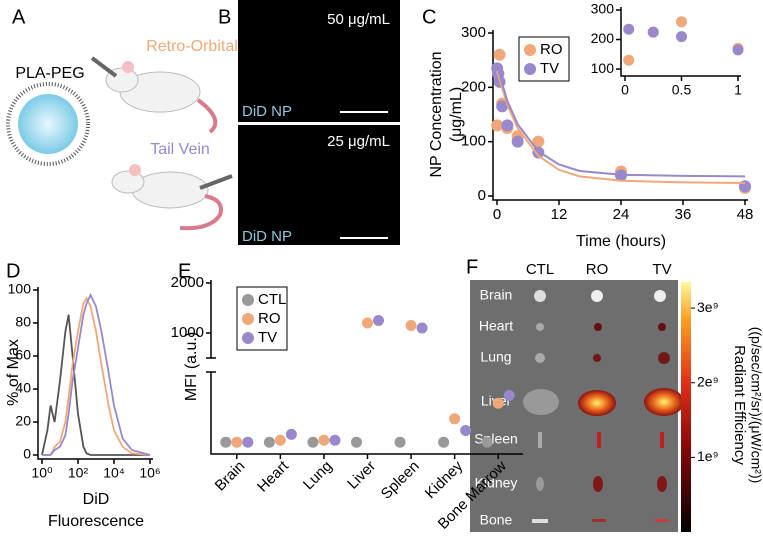 This screenshot has width=763, height=545. Describe the element at coordinates (187, 332) in the screenshot. I see `y-tick-label: 1000` at that location.